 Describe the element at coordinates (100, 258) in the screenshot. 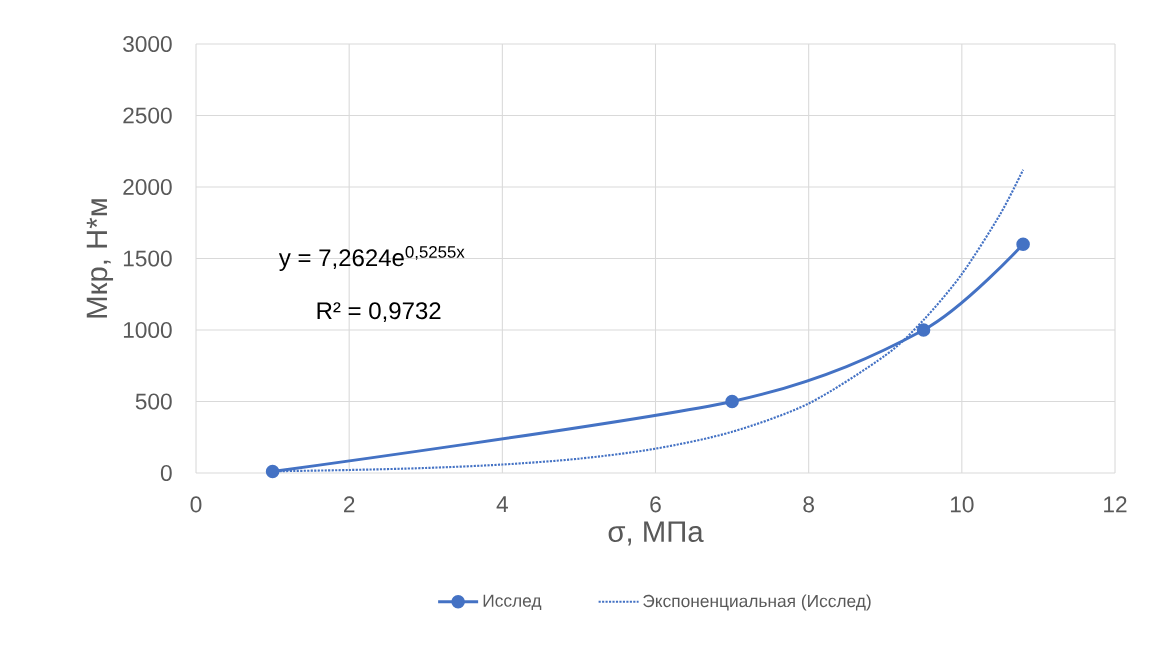

I see `y-axis-title: Мкр, Н*м` at that location.